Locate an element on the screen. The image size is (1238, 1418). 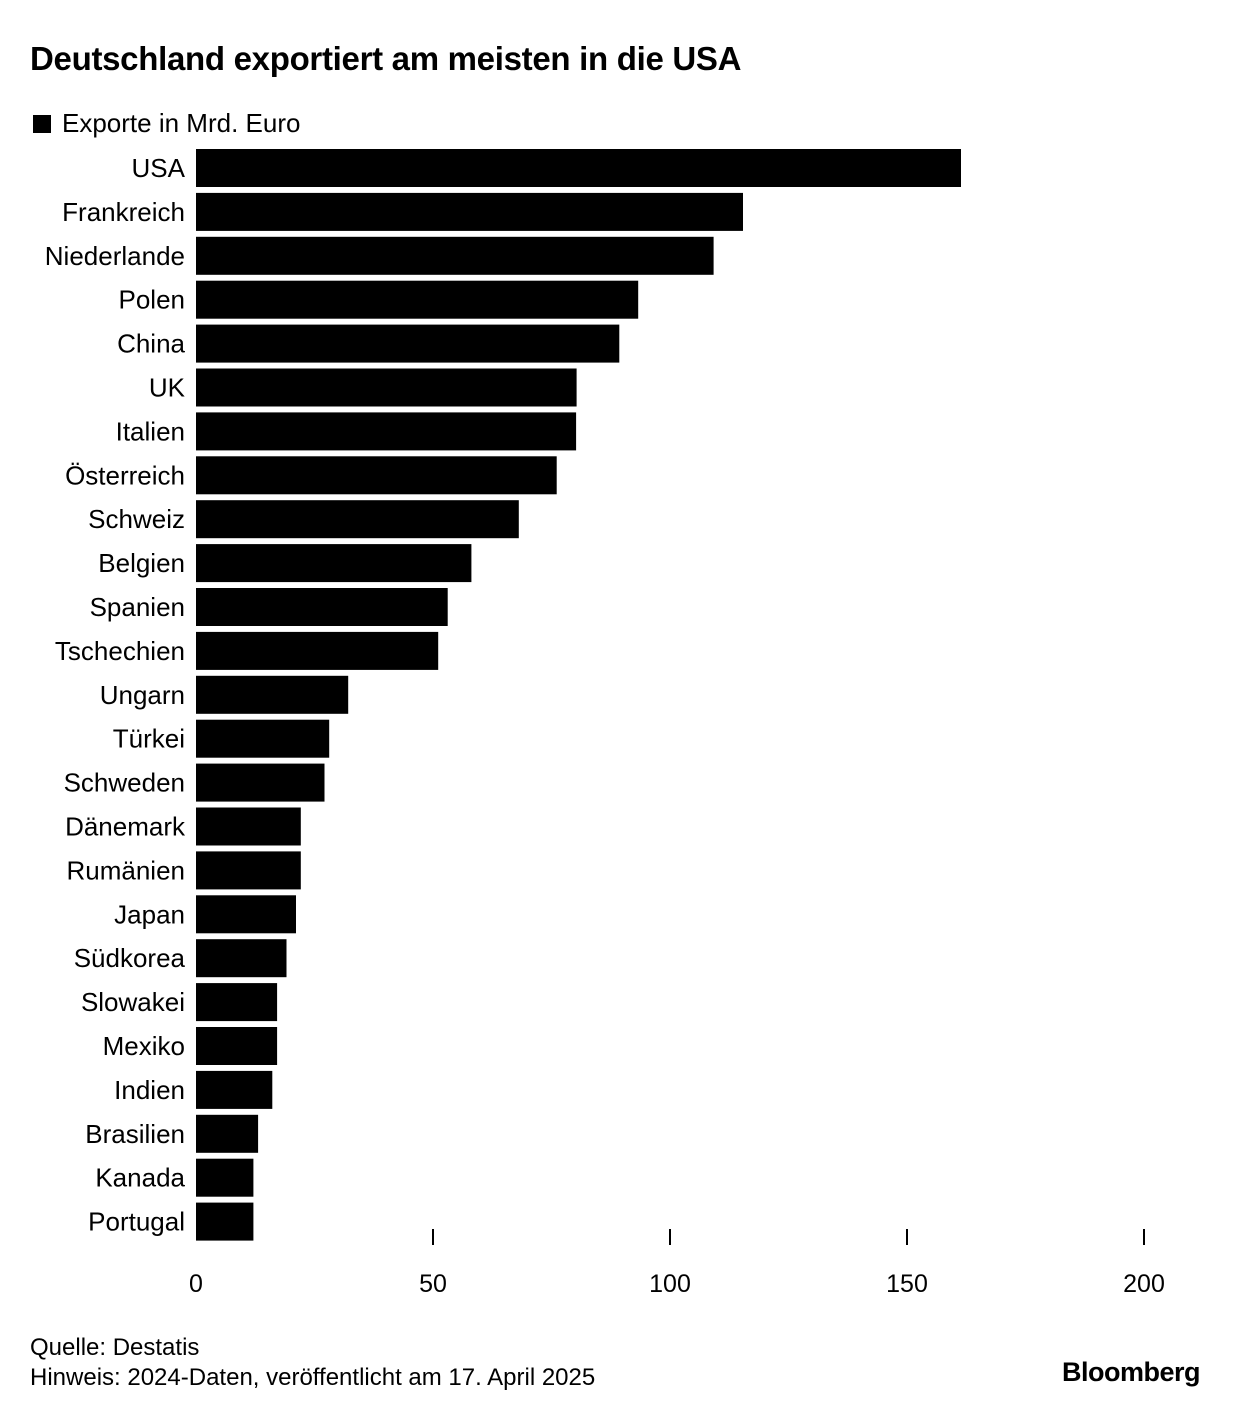
x-tick-label: 200 is located at coordinates (1144, 1284).